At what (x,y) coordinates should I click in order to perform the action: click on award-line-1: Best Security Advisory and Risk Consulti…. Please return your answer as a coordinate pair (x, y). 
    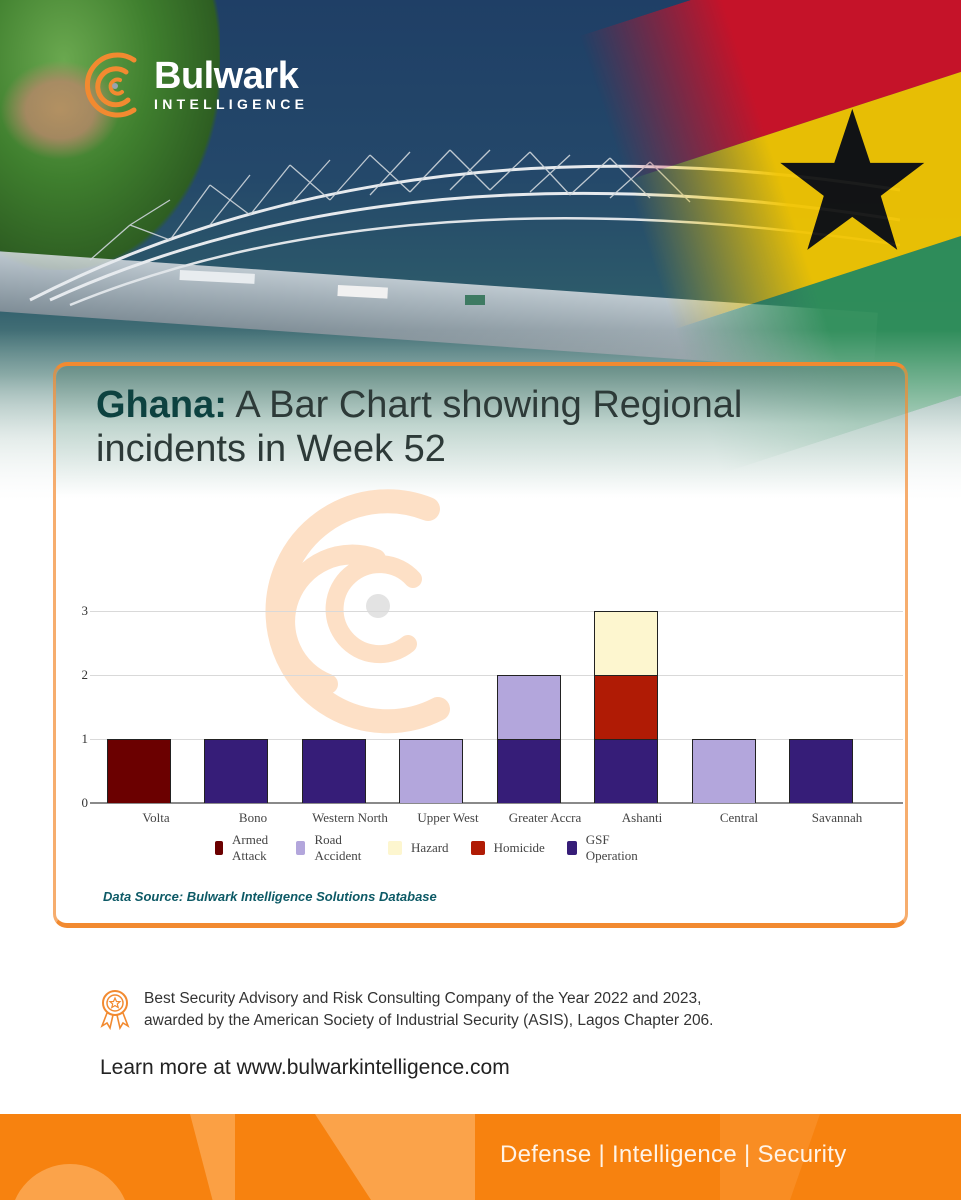
    Looking at the image, I should click on (423, 998).